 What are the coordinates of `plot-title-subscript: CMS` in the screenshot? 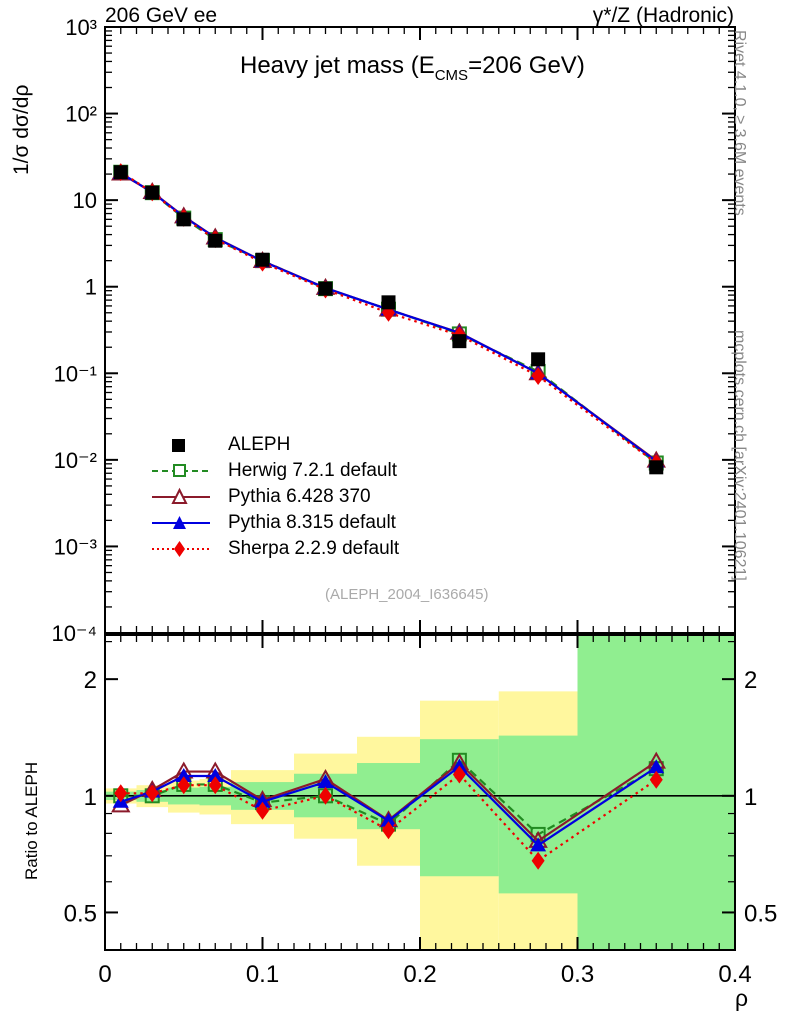 It's located at (451, 75).